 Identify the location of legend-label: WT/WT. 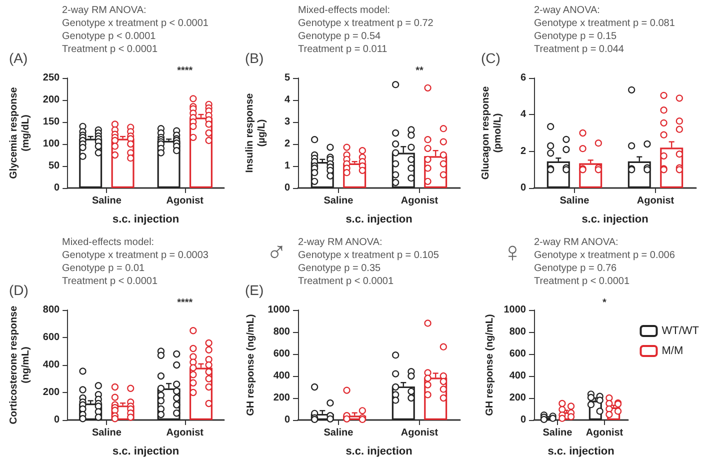
(681, 331).